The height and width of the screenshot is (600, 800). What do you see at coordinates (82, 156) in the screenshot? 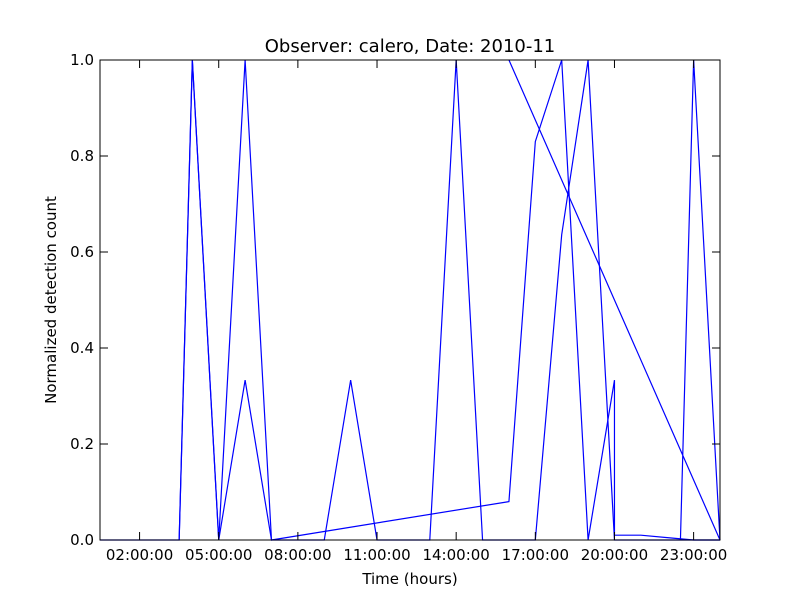
I see `y-tick-label: 0.8` at bounding box center [82, 156].